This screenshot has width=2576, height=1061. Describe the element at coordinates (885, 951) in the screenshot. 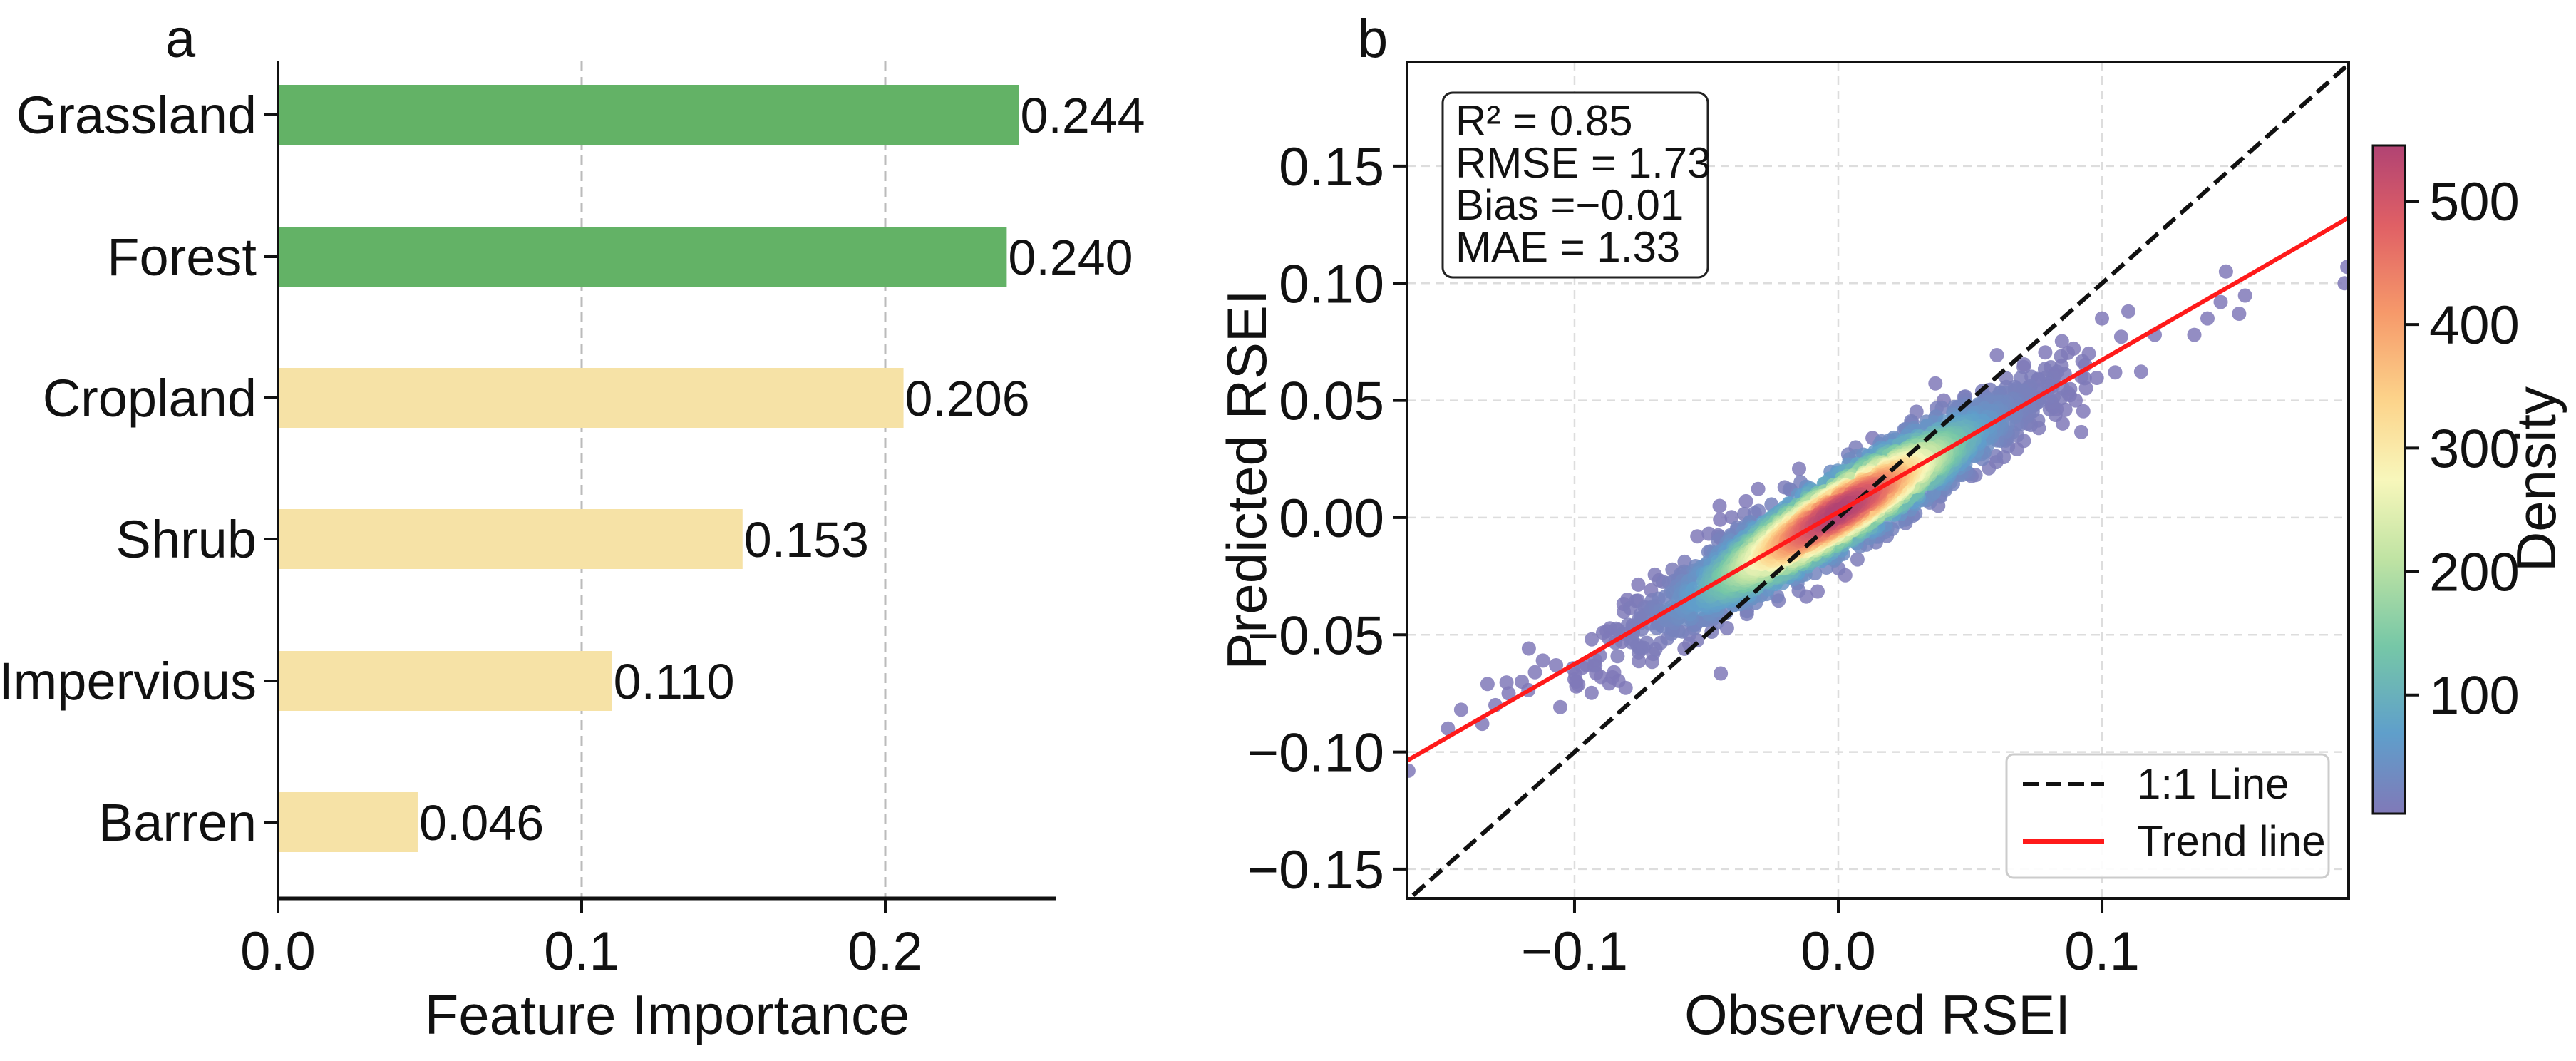

I see `a-xtick-label: 0.2` at that location.